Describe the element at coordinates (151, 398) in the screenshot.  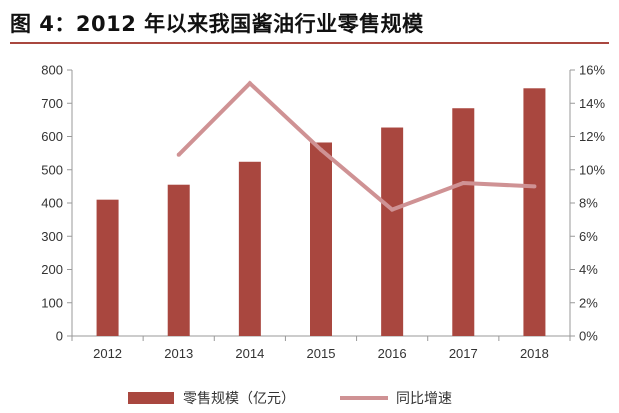
I see `legend-swatch-bar` at that location.